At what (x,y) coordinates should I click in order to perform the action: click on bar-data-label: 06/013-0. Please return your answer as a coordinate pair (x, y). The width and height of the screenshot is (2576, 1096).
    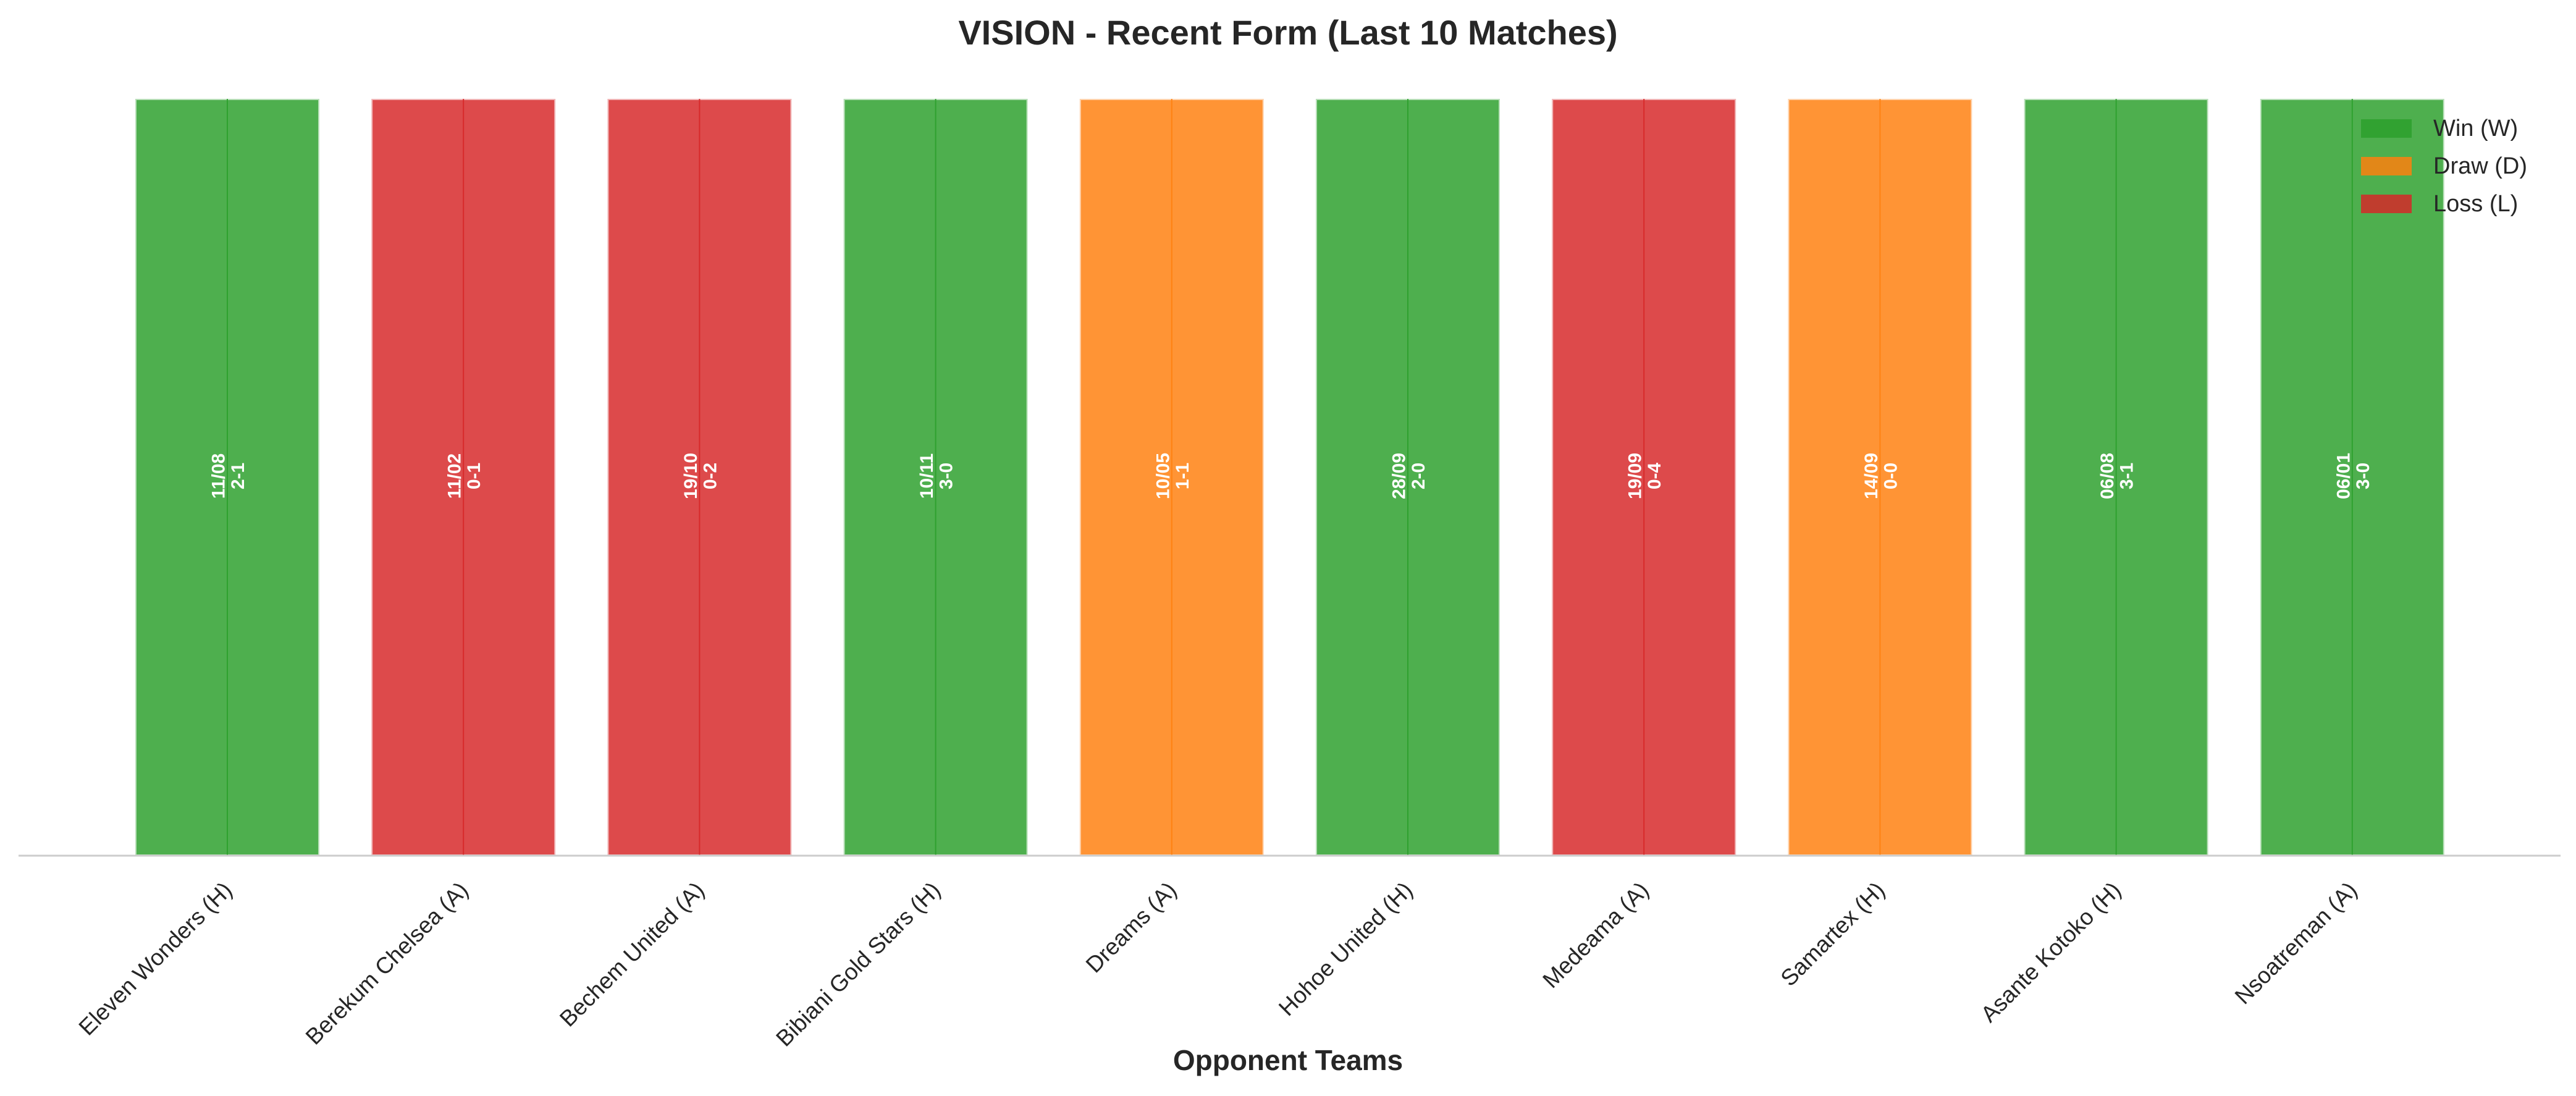
    Looking at the image, I should click on (2353, 476).